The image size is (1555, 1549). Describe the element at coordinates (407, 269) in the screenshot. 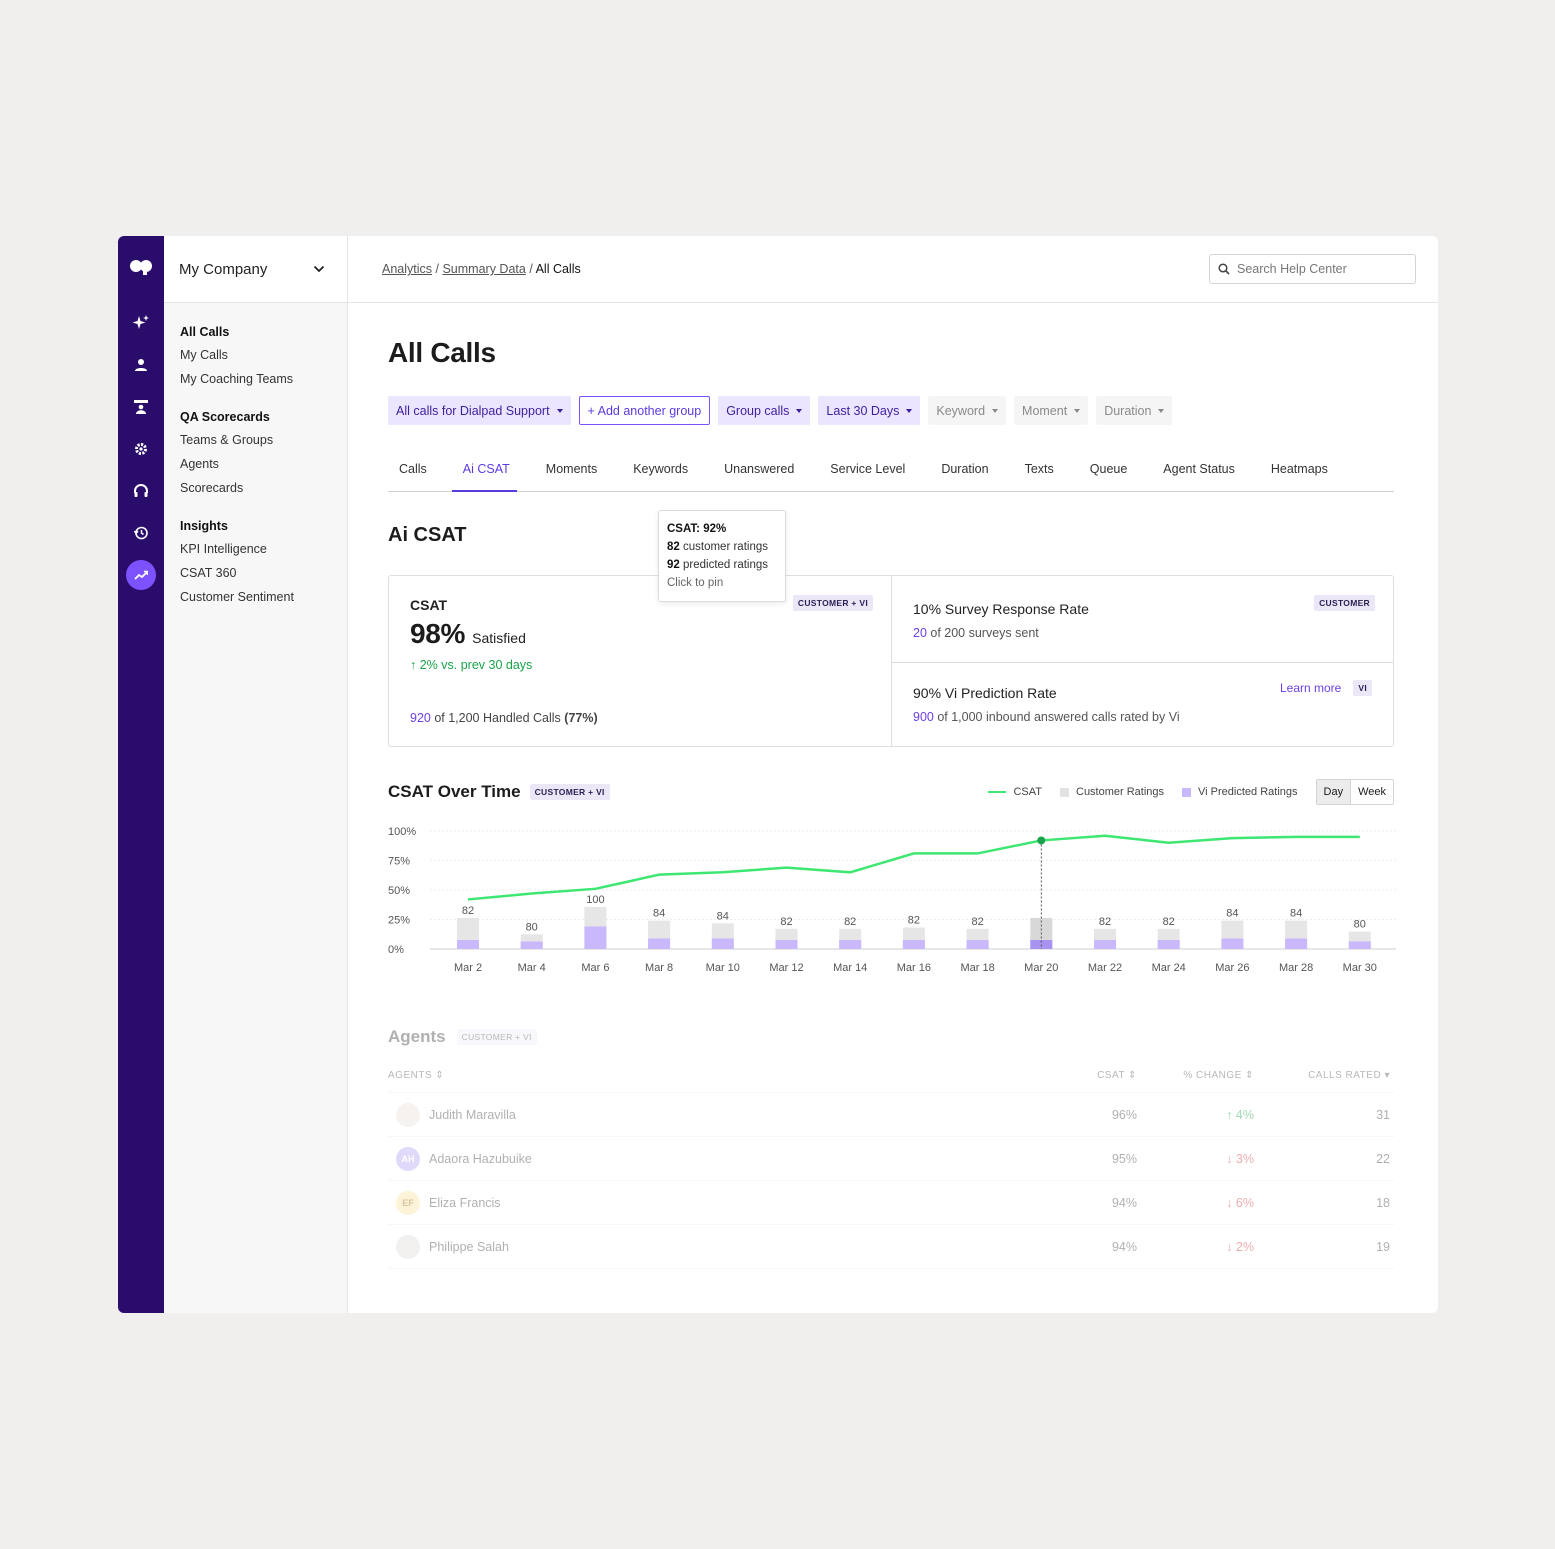

I see `breadcrumb-analytics: Analytics` at that location.